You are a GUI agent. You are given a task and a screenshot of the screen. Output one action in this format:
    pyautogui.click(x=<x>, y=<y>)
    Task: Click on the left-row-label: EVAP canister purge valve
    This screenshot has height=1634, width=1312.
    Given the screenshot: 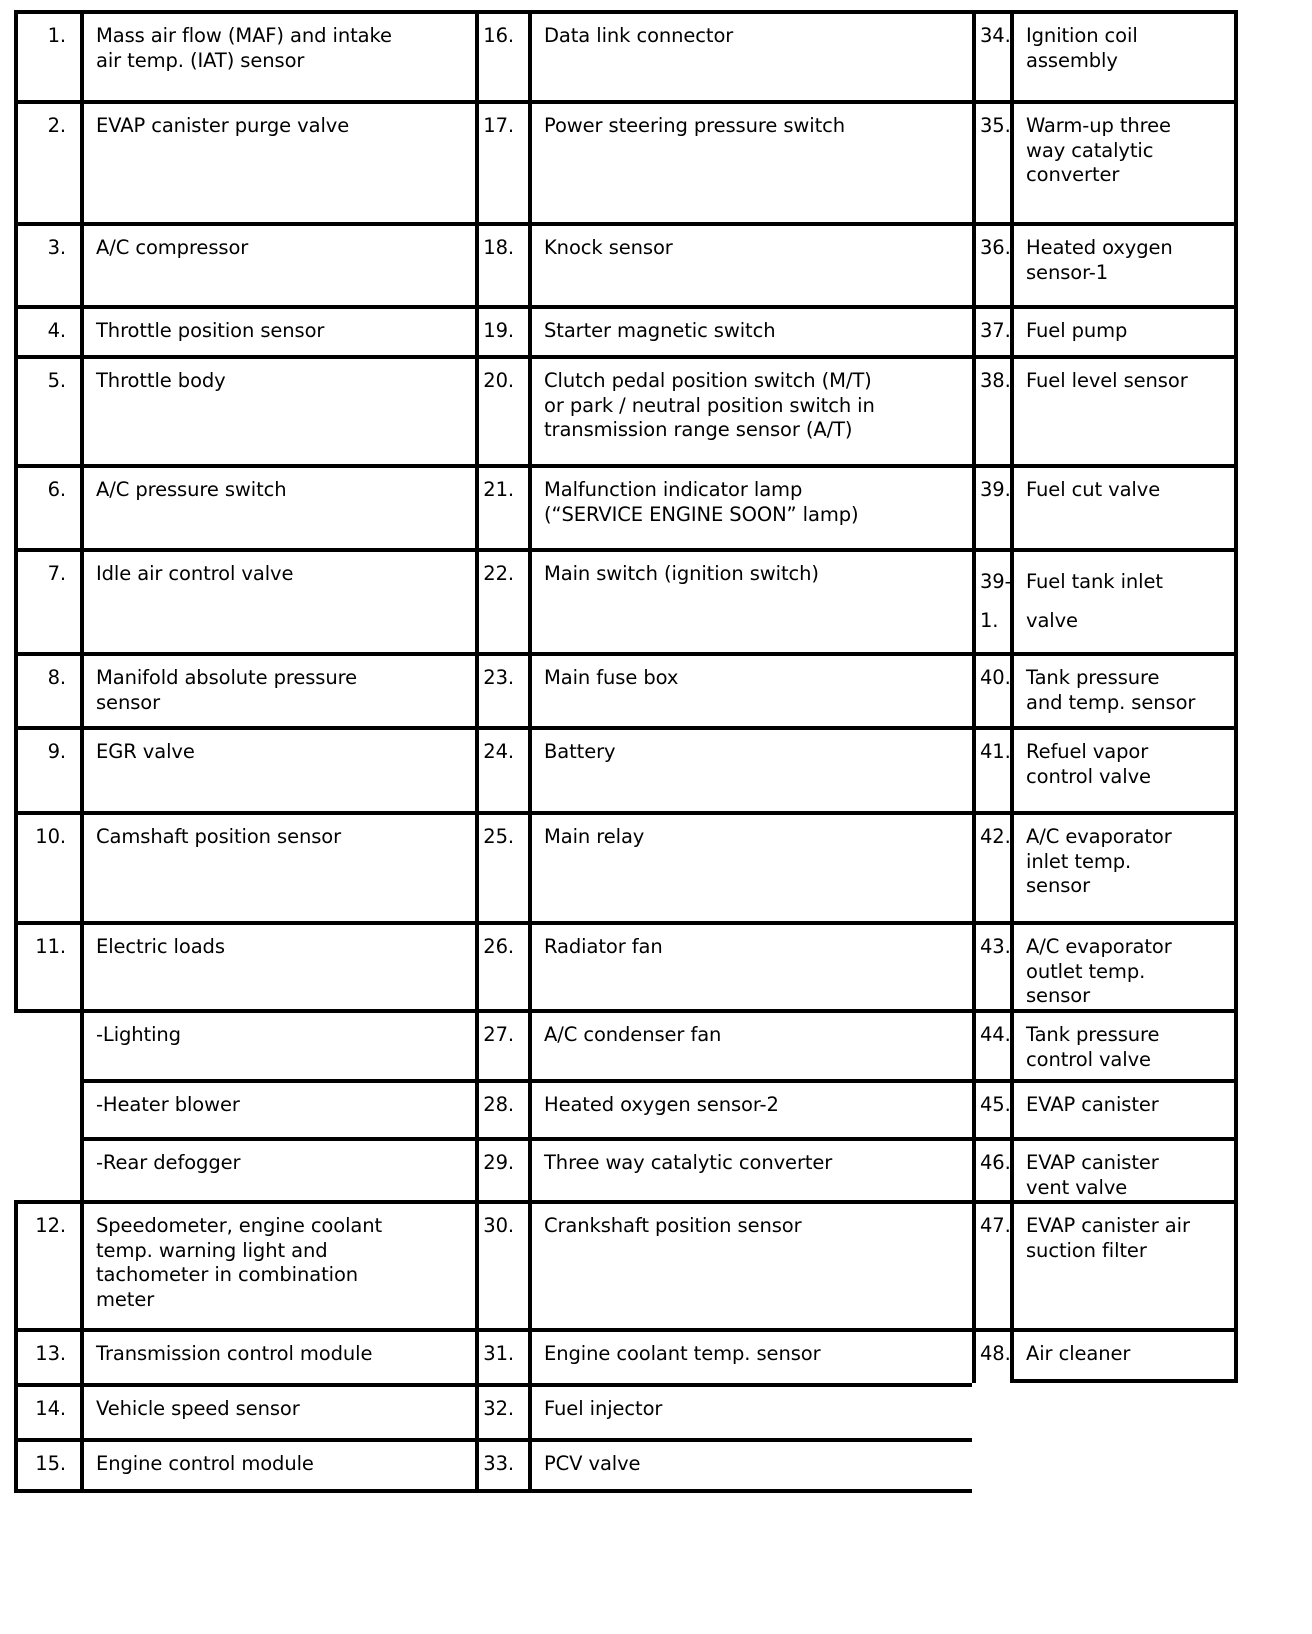 What is the action you would take?
    pyautogui.click(x=277, y=161)
    